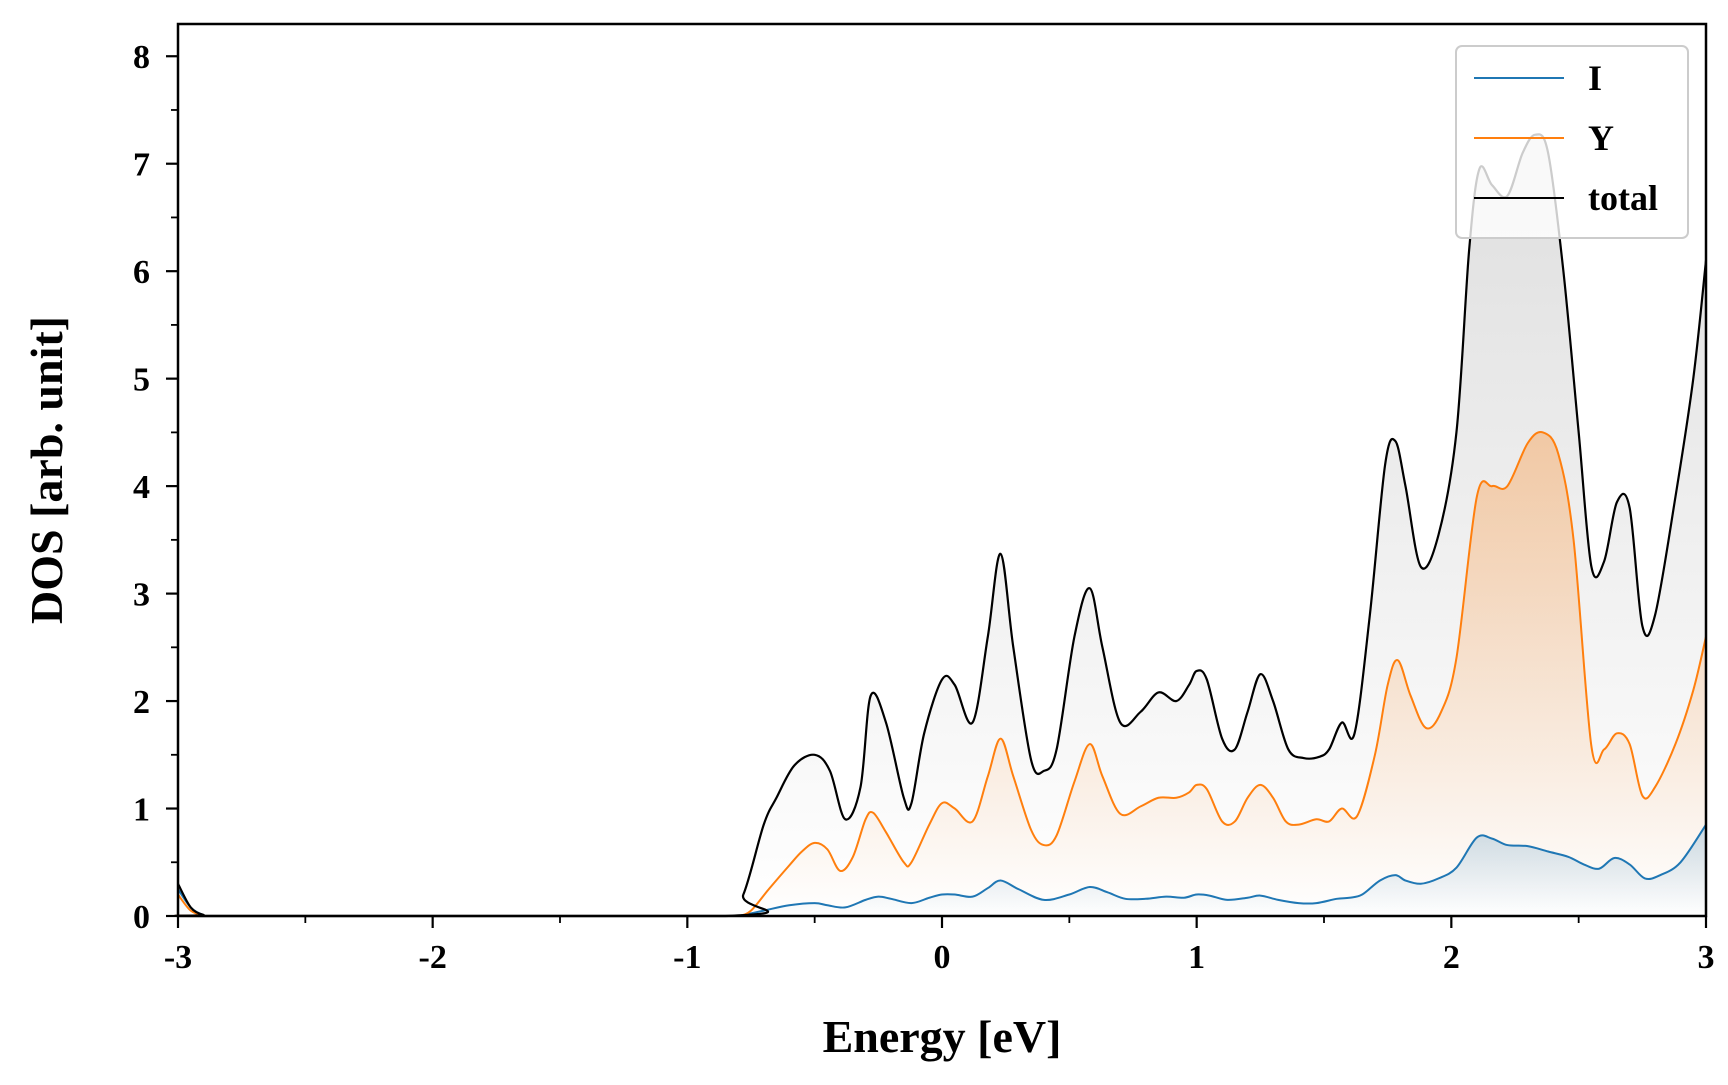  I want to click on x-tick-label: 0, so click(942, 957).